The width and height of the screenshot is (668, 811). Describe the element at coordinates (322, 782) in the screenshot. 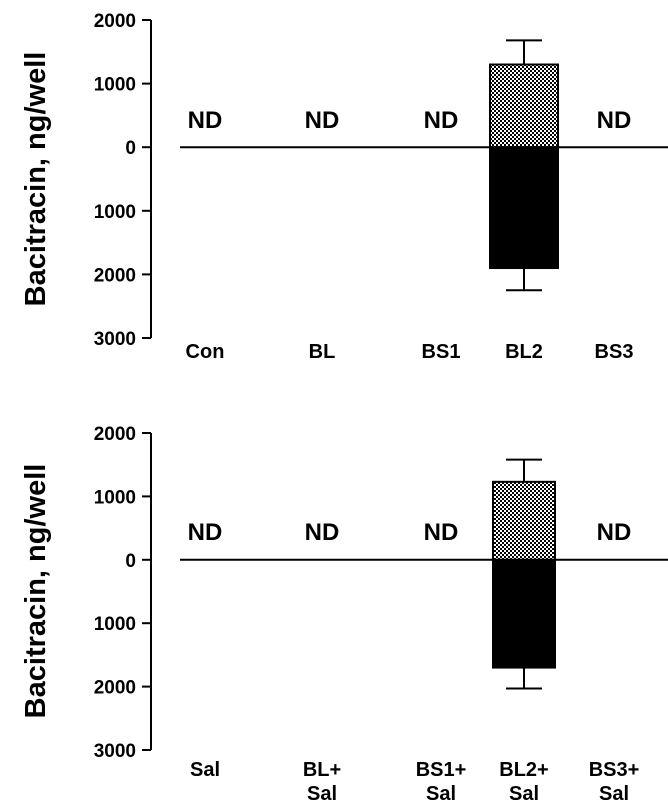

I see `category-label: BL+ Sal` at that location.